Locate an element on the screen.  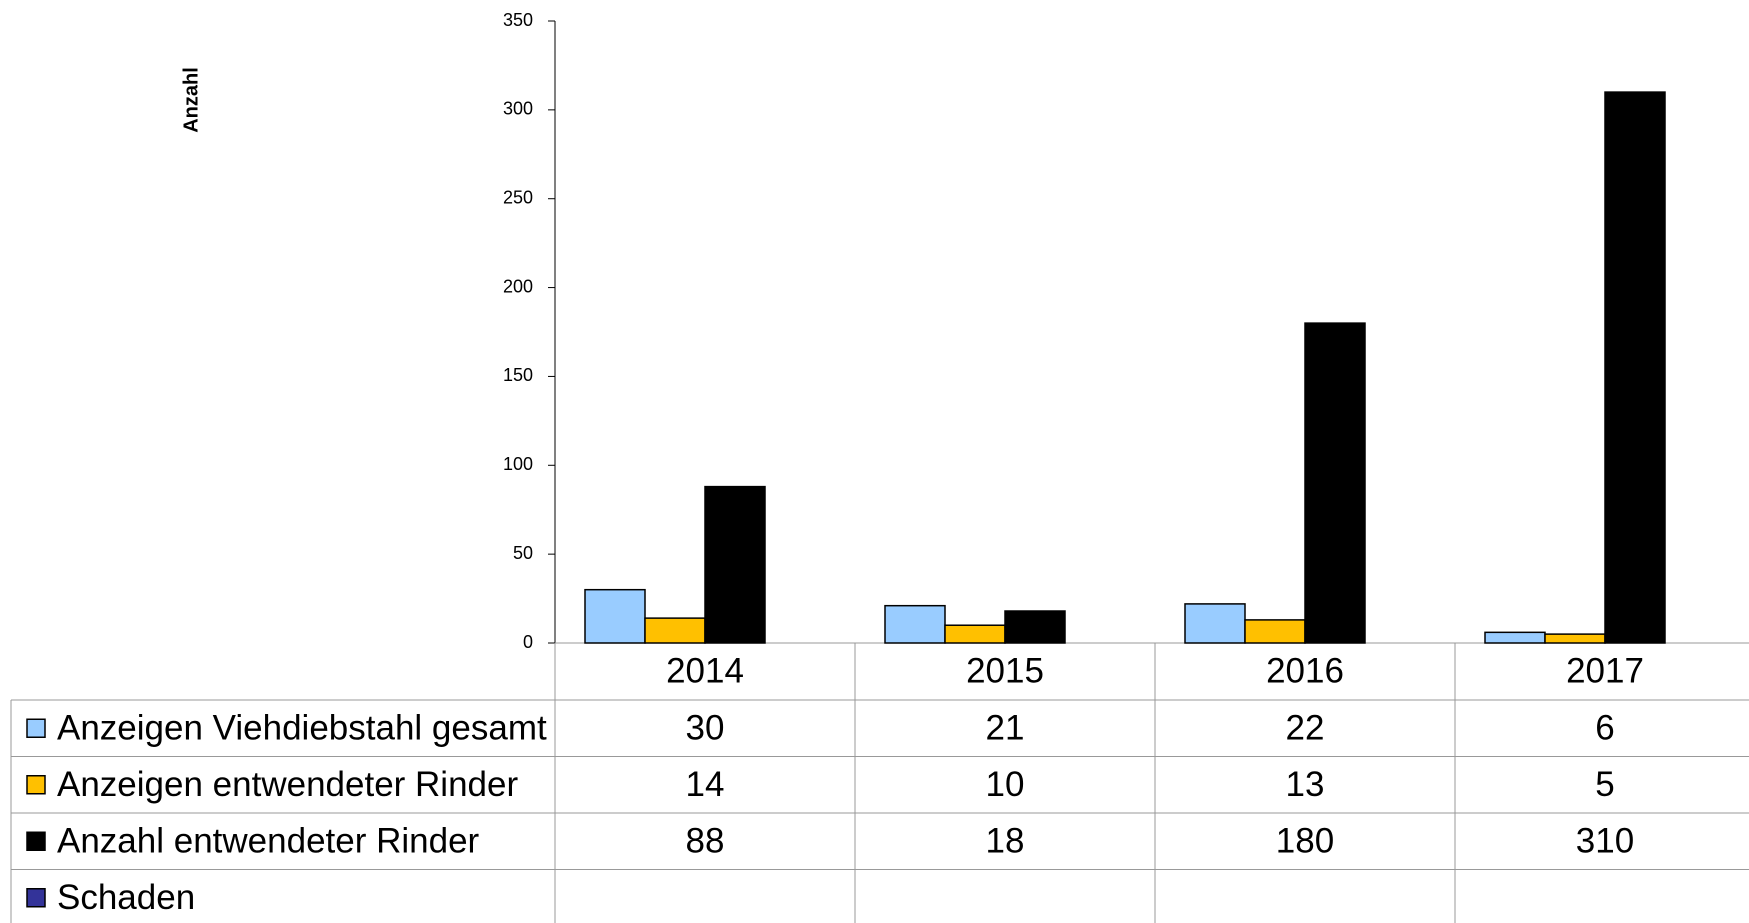
table-value: 180 is located at coordinates (1305, 841).